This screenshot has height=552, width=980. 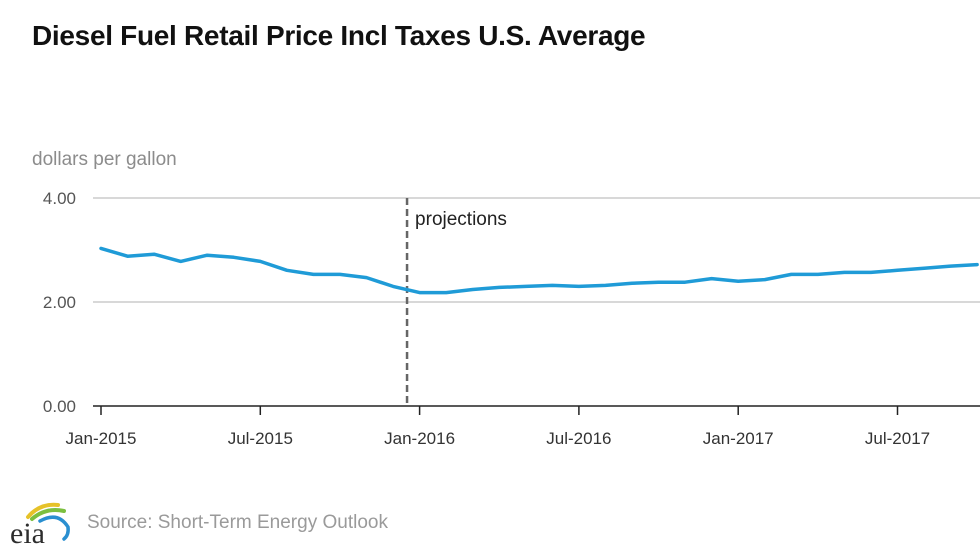 What do you see at coordinates (260, 438) in the screenshot?
I see `x-tick-label: Jul-2015` at bounding box center [260, 438].